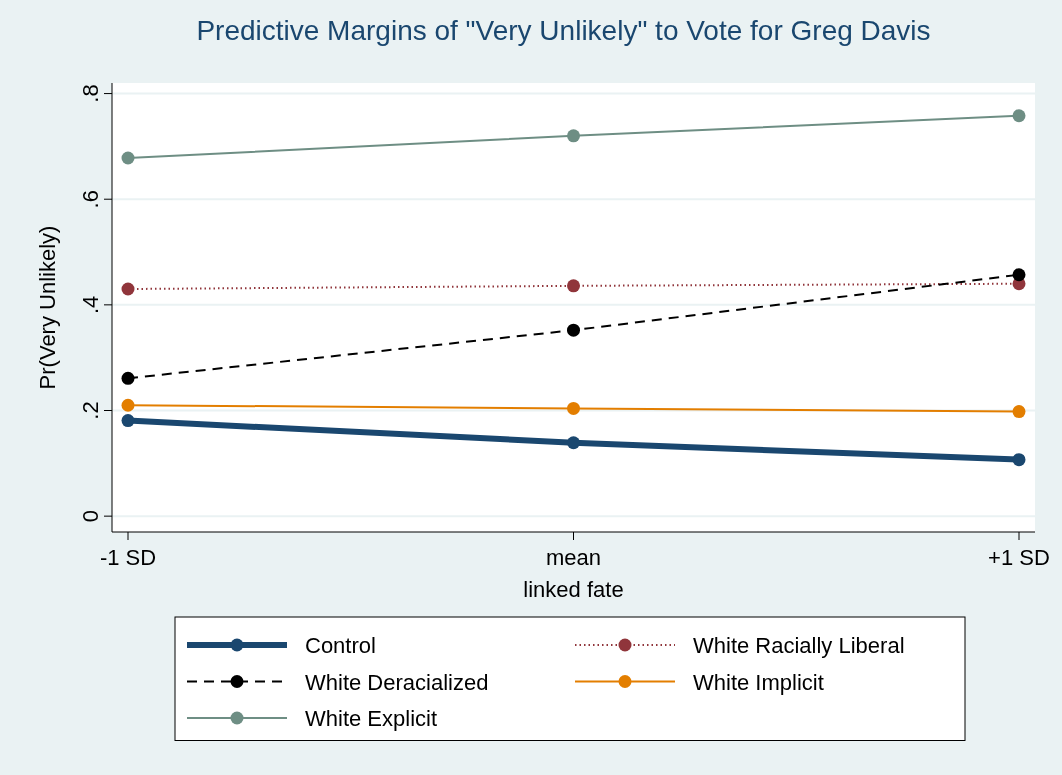 The image size is (1062, 775). What do you see at coordinates (90, 93) in the screenshot?
I see `y-tick-label: .8` at bounding box center [90, 93].